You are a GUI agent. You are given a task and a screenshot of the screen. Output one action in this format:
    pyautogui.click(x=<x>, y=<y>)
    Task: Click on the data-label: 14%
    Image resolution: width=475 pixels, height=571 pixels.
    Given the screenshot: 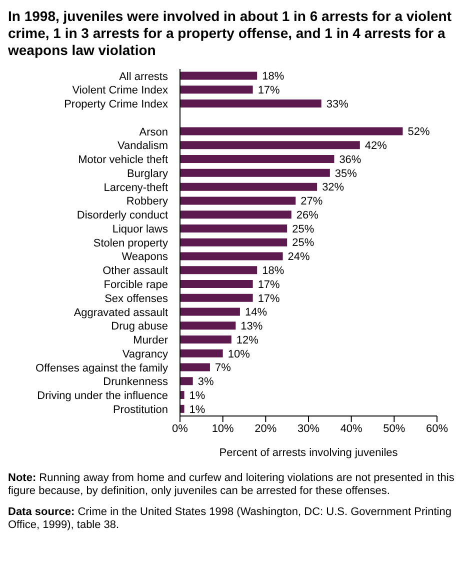 What is the action you would take?
    pyautogui.click(x=256, y=312)
    